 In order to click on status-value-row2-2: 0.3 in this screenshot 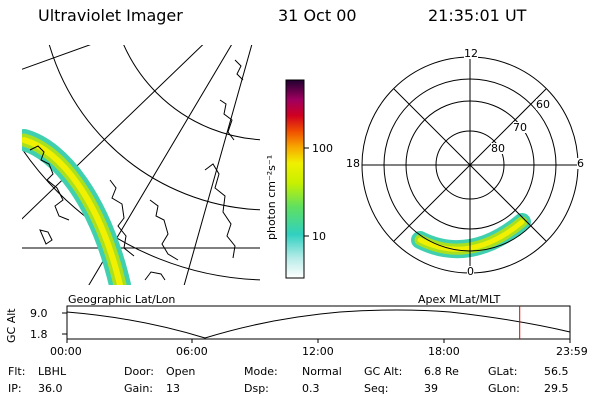, I will do `click(311, 388)`.